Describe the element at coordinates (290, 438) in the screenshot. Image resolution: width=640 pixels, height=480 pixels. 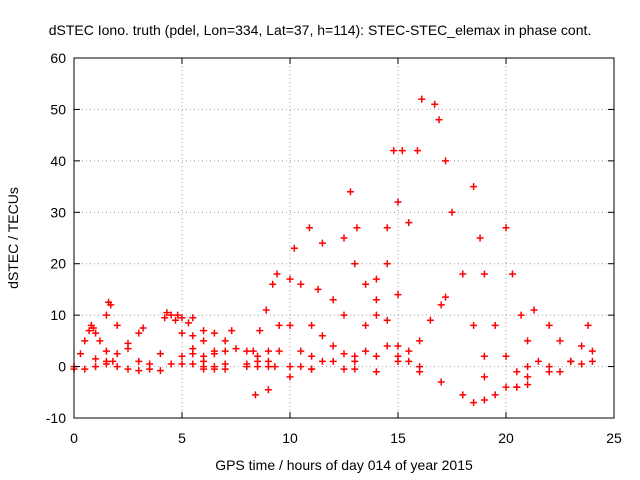
I see `x-tick-label: 10` at that location.